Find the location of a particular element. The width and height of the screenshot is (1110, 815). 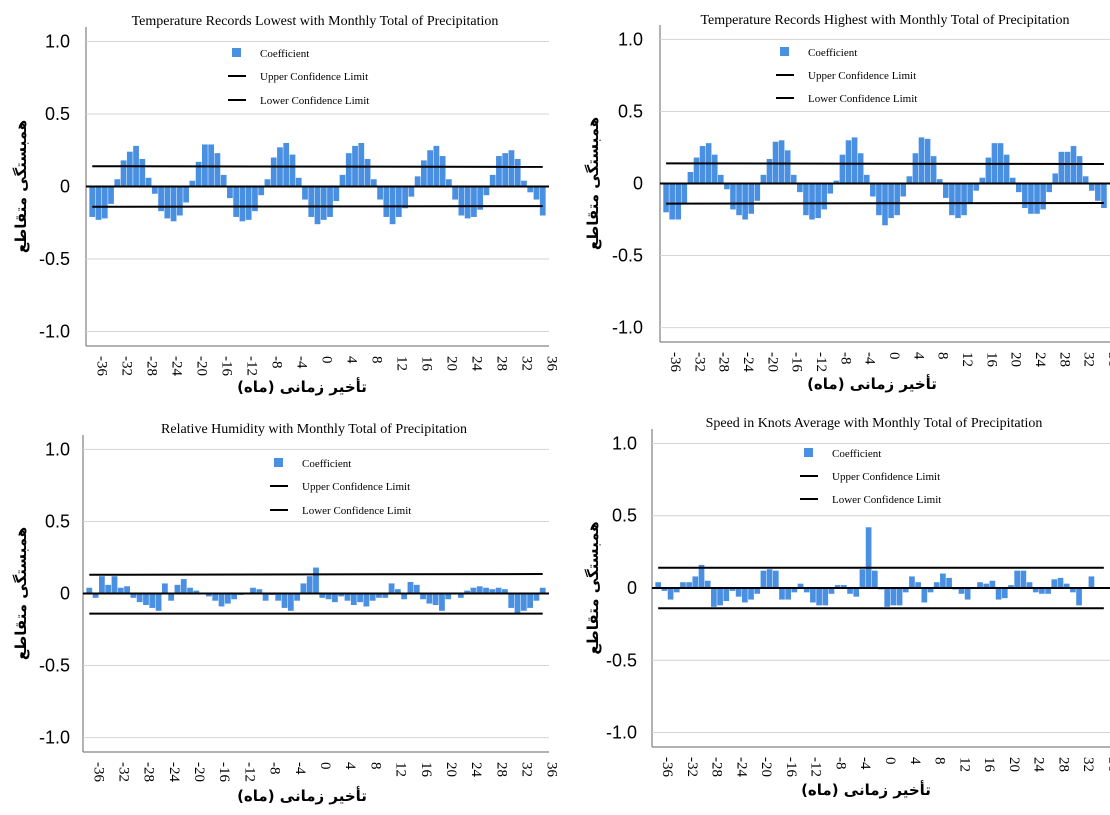

x-tick-label: 36 is located at coordinates (552, 364).